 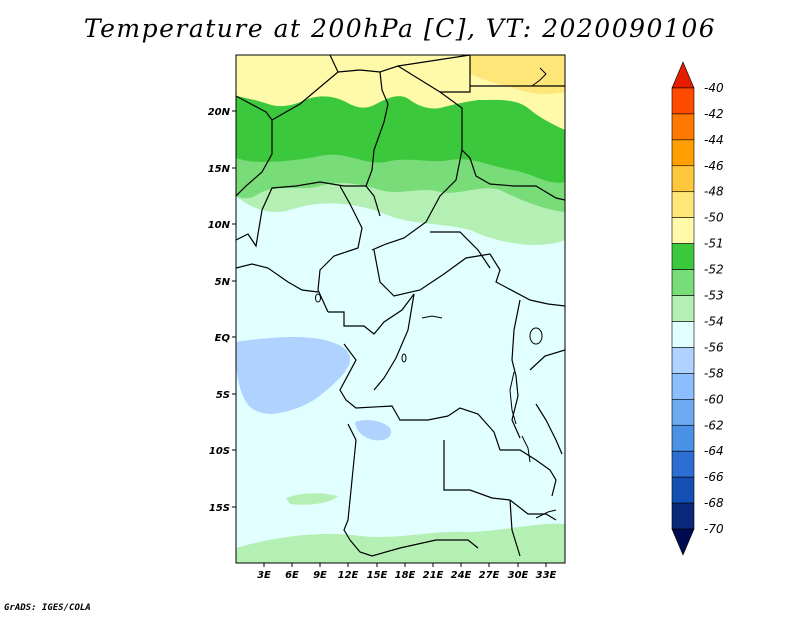 What do you see at coordinates (714, 88) in the screenshot?
I see `legend-label: -40` at bounding box center [714, 88].